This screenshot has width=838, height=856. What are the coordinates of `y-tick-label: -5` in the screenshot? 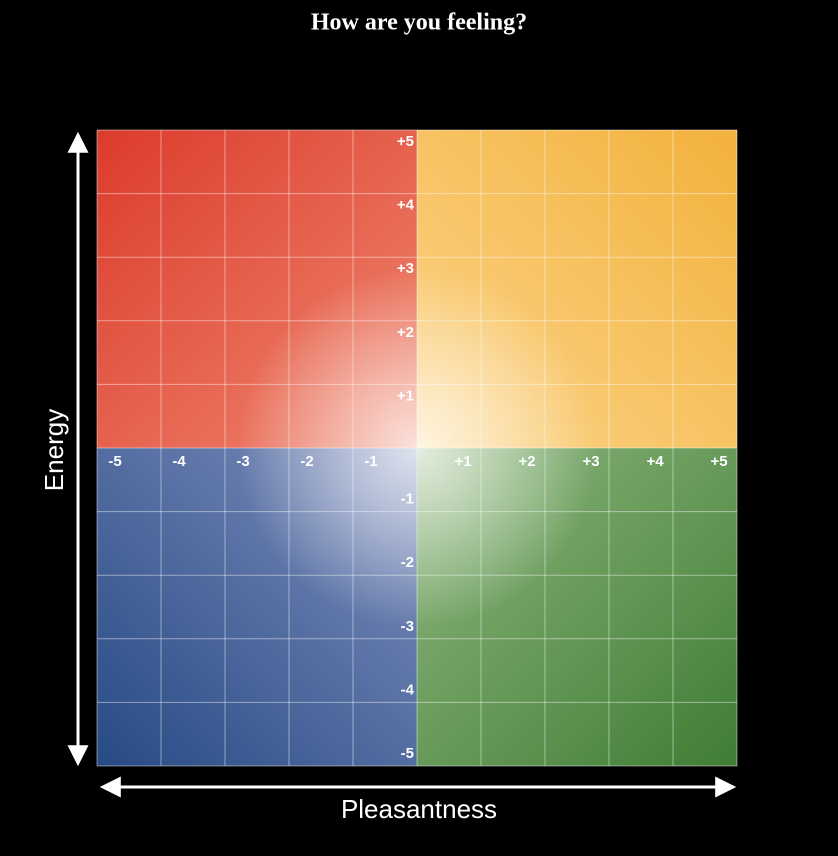 It's located at (407, 753).